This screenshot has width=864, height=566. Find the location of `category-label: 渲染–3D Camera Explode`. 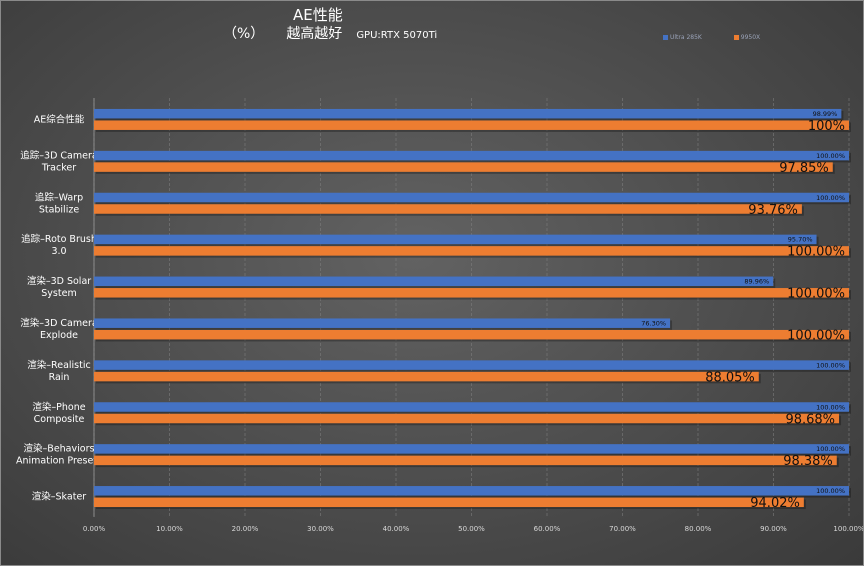

category-label: 渲染–3D Camera Explode is located at coordinates (58, 329).